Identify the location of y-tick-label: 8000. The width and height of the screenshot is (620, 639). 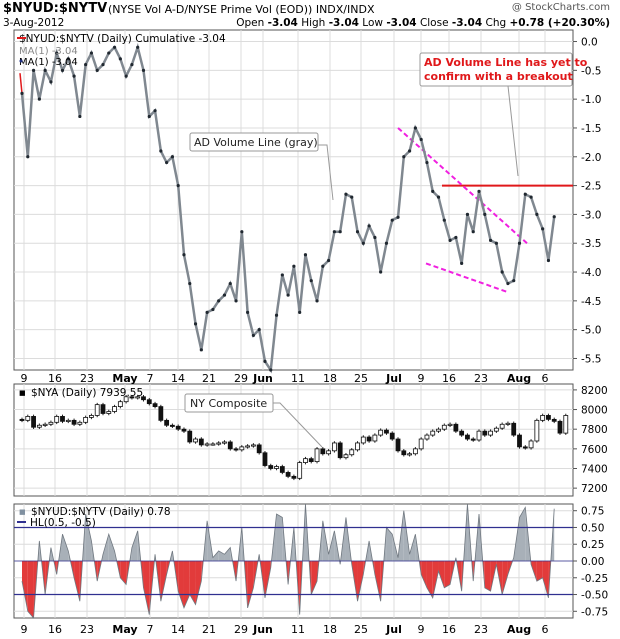
(594, 411).